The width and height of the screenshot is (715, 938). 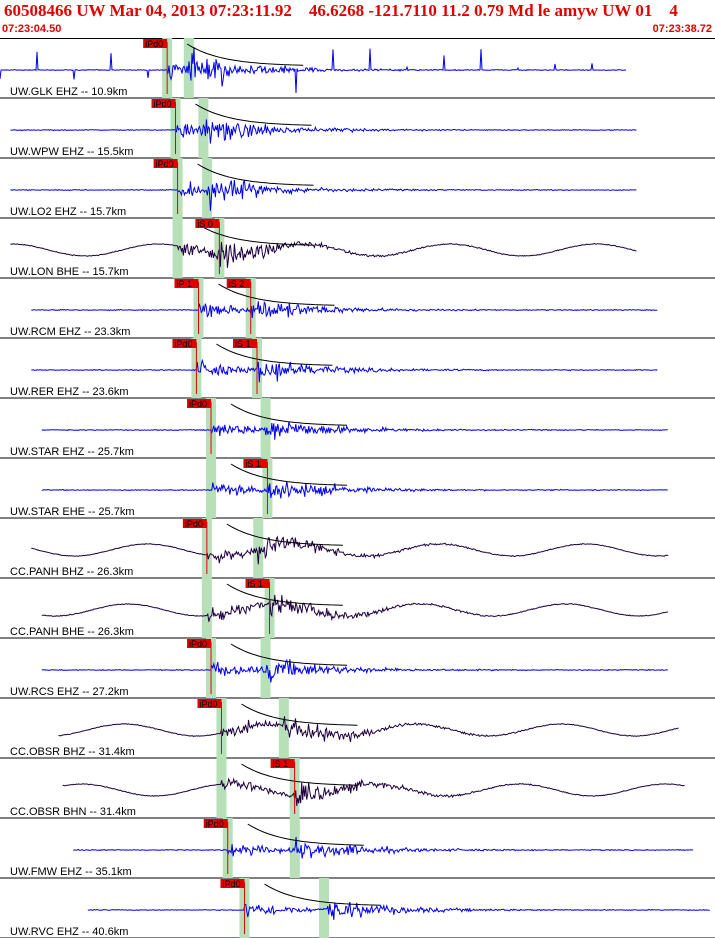 I want to click on trace-label: UW.LON BHE -- 15.7km, so click(x=69, y=272).